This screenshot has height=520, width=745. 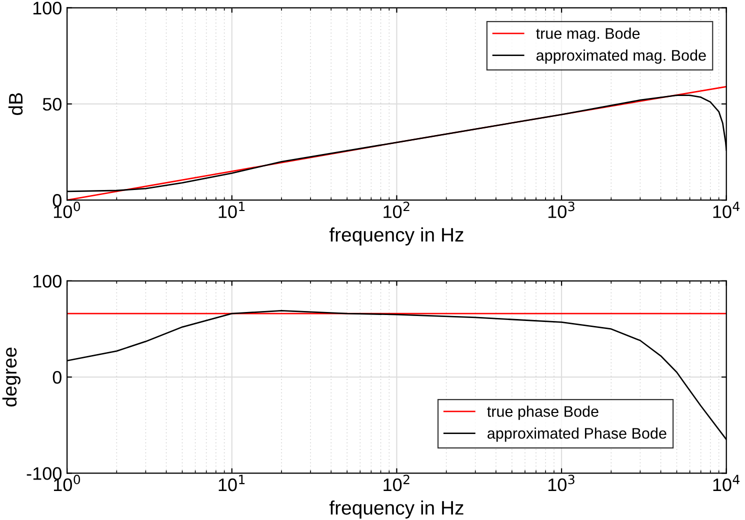 What do you see at coordinates (11, 377) in the screenshot?
I see `y-axis-title: degree` at bounding box center [11, 377].